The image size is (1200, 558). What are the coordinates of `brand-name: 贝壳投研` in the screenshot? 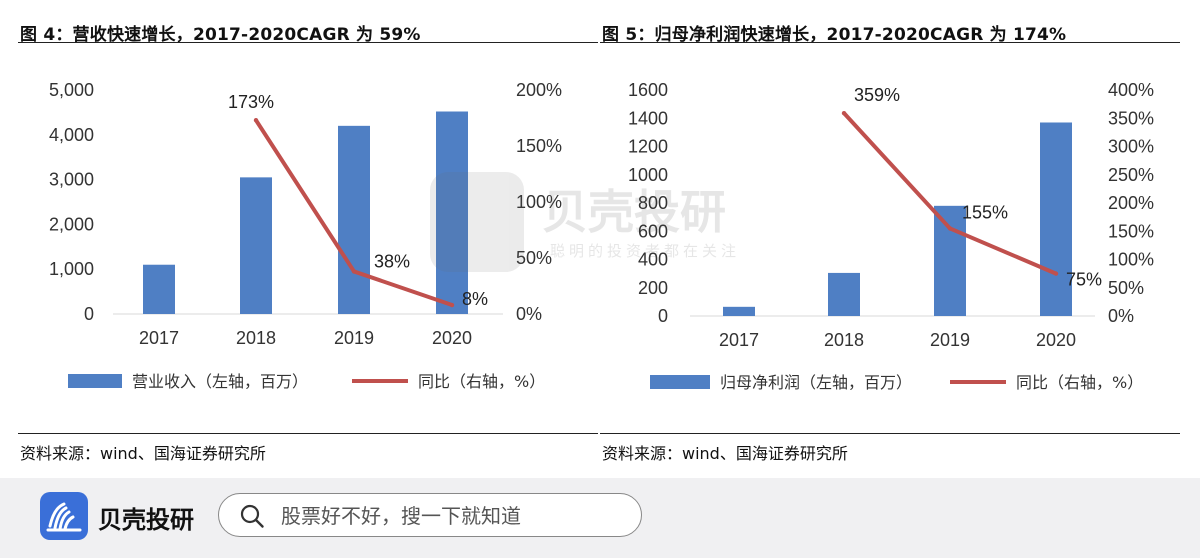 It's located at (146, 520).